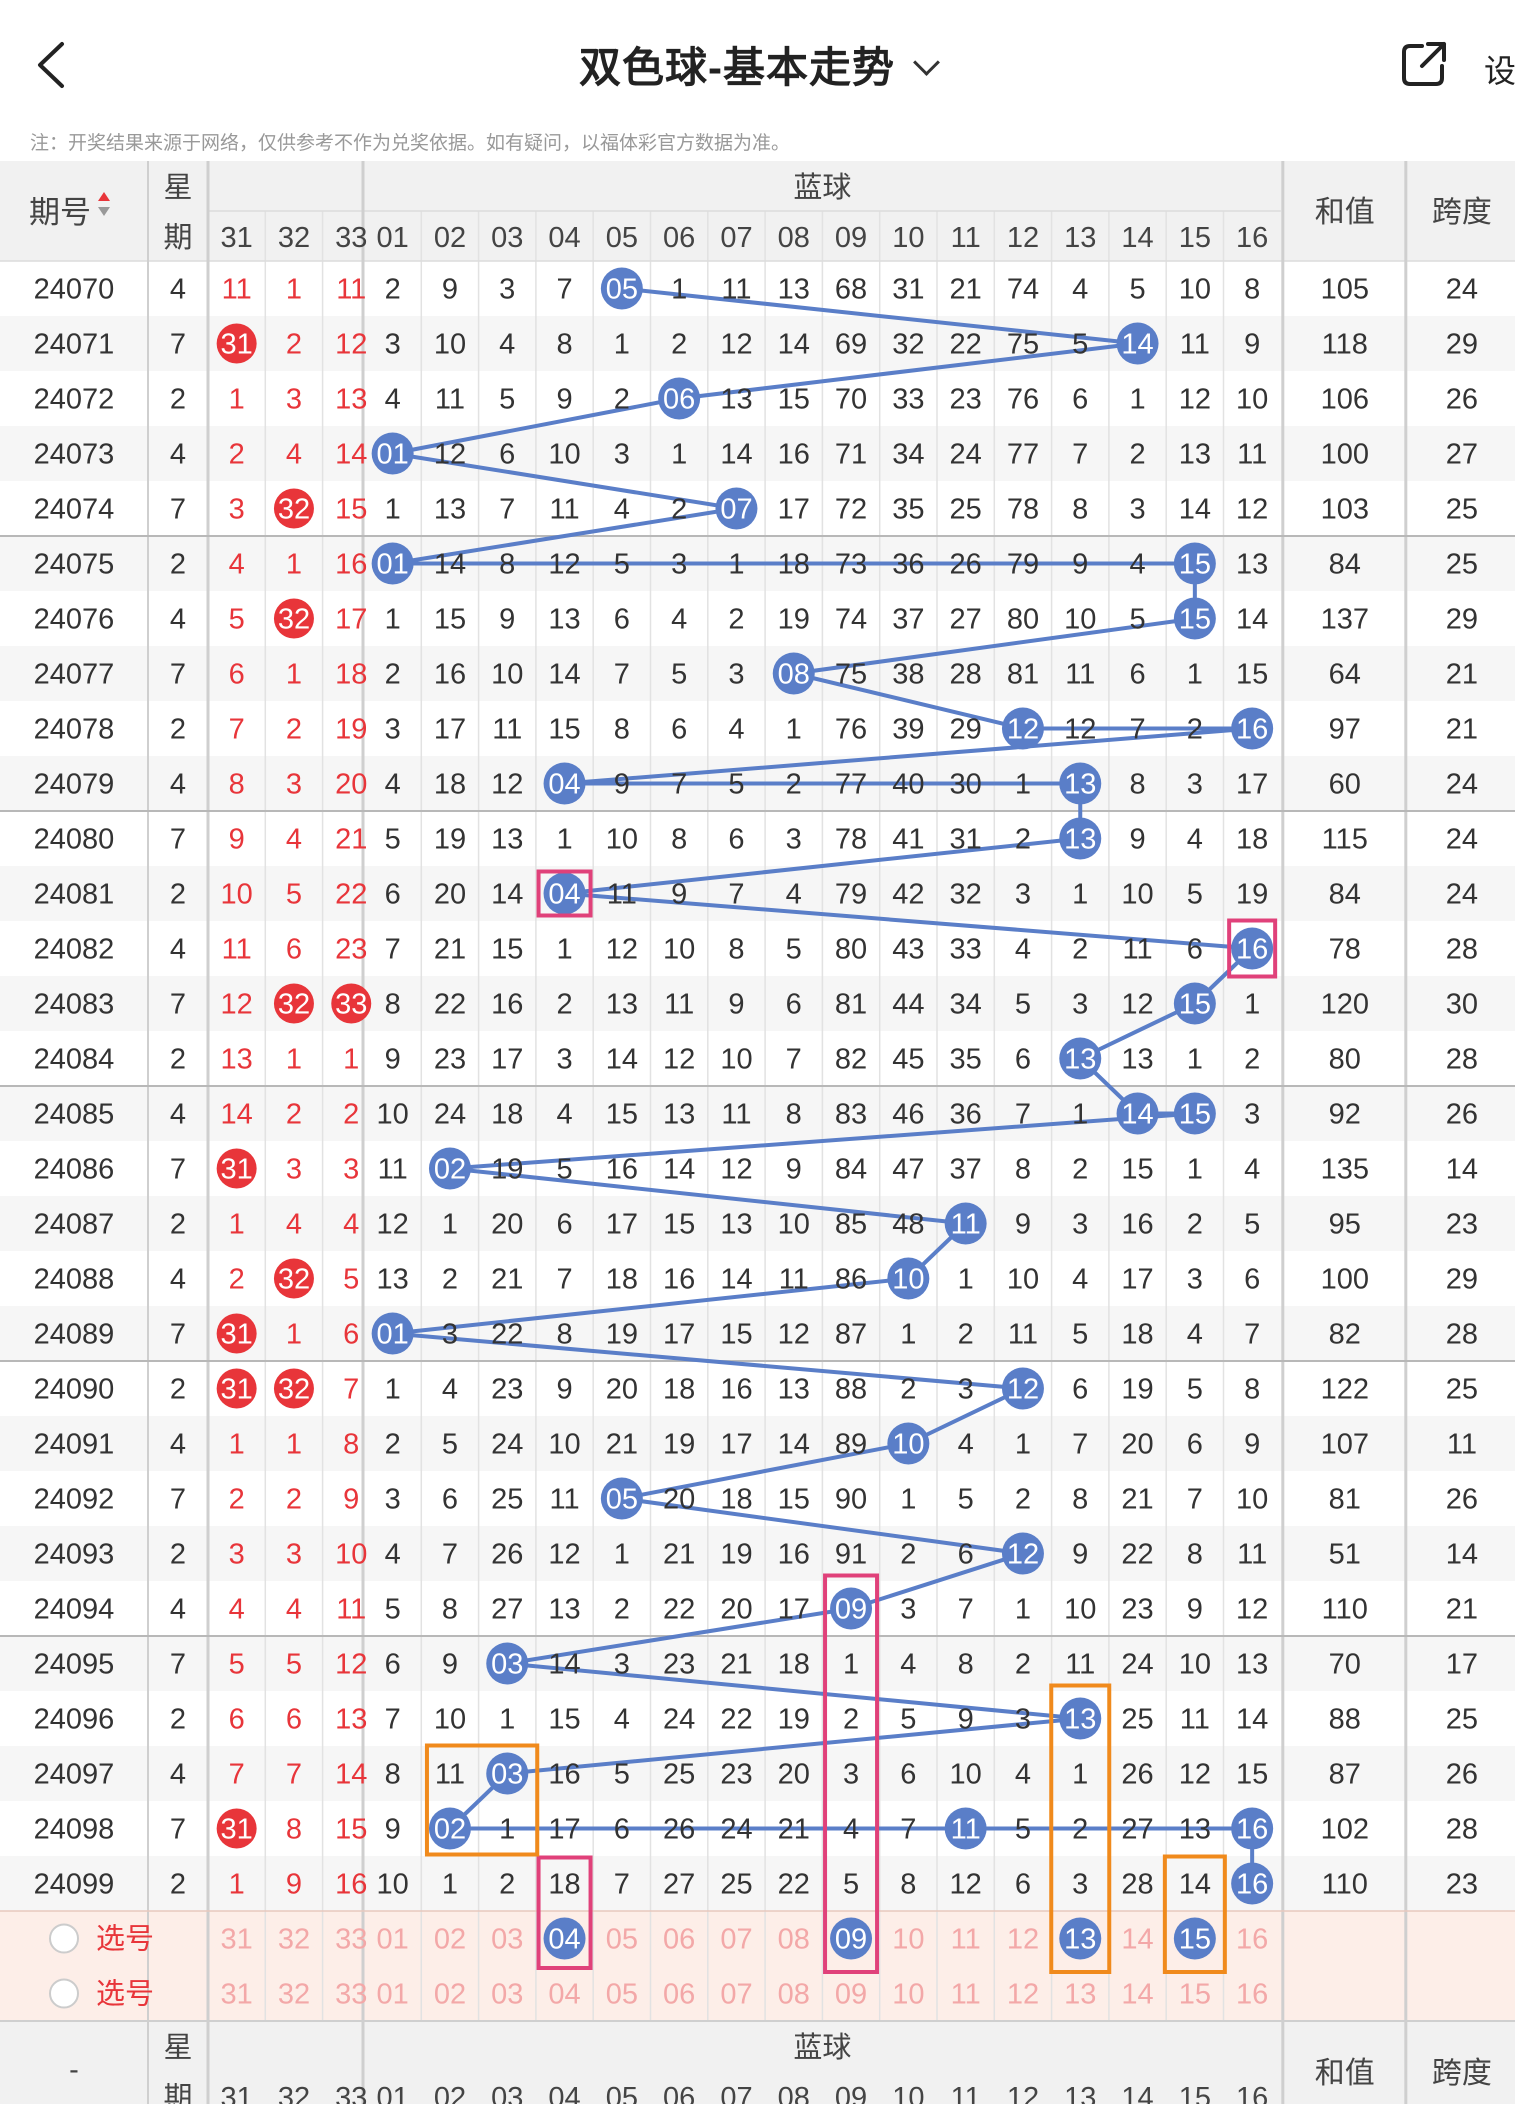  What do you see at coordinates (1499, 71) in the screenshot?
I see `settings-button: 设` at bounding box center [1499, 71].